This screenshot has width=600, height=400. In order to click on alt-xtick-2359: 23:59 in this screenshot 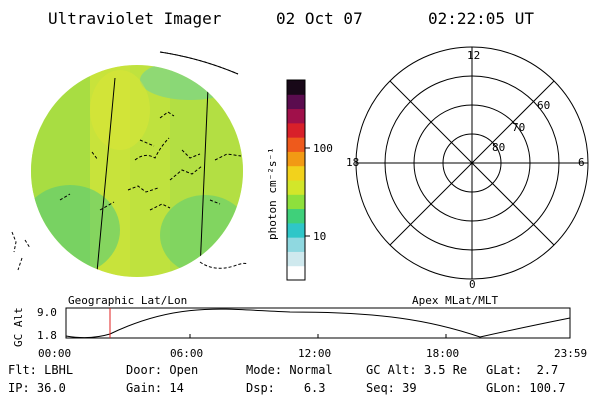, I will do `click(570, 353)`.